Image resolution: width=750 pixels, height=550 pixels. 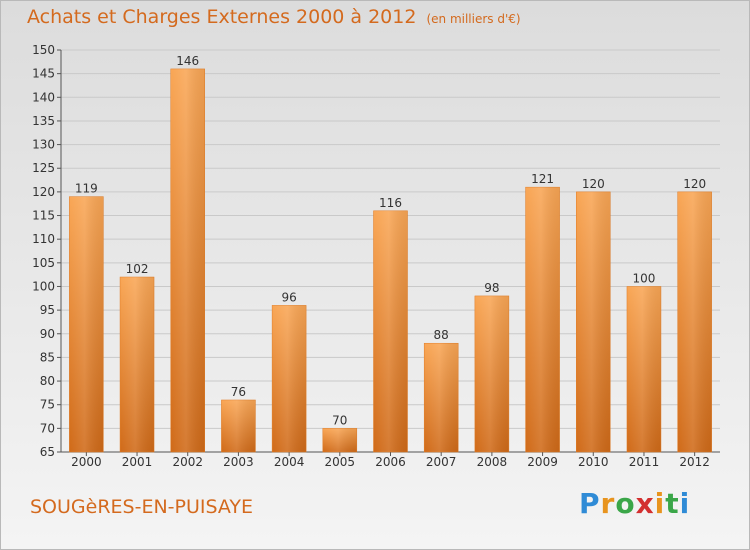 What do you see at coordinates (43, 192) in the screenshot?
I see `y-tick-label: 120` at bounding box center [43, 192].